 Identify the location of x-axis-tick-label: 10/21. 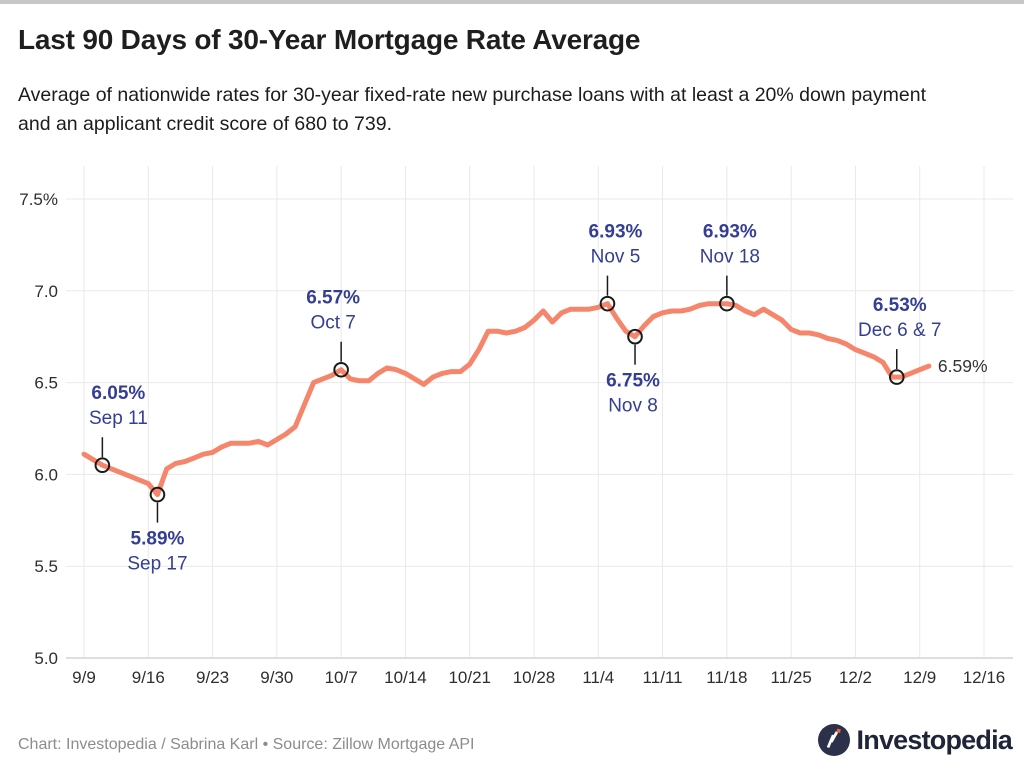
(469, 677).